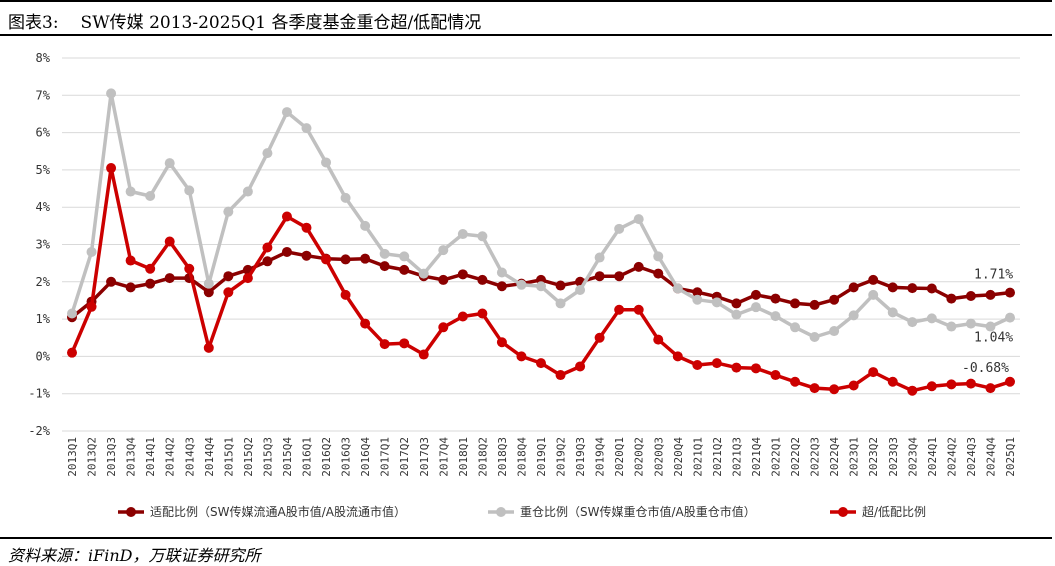  I want to click on y-tick-label: 8%, so click(43, 58).